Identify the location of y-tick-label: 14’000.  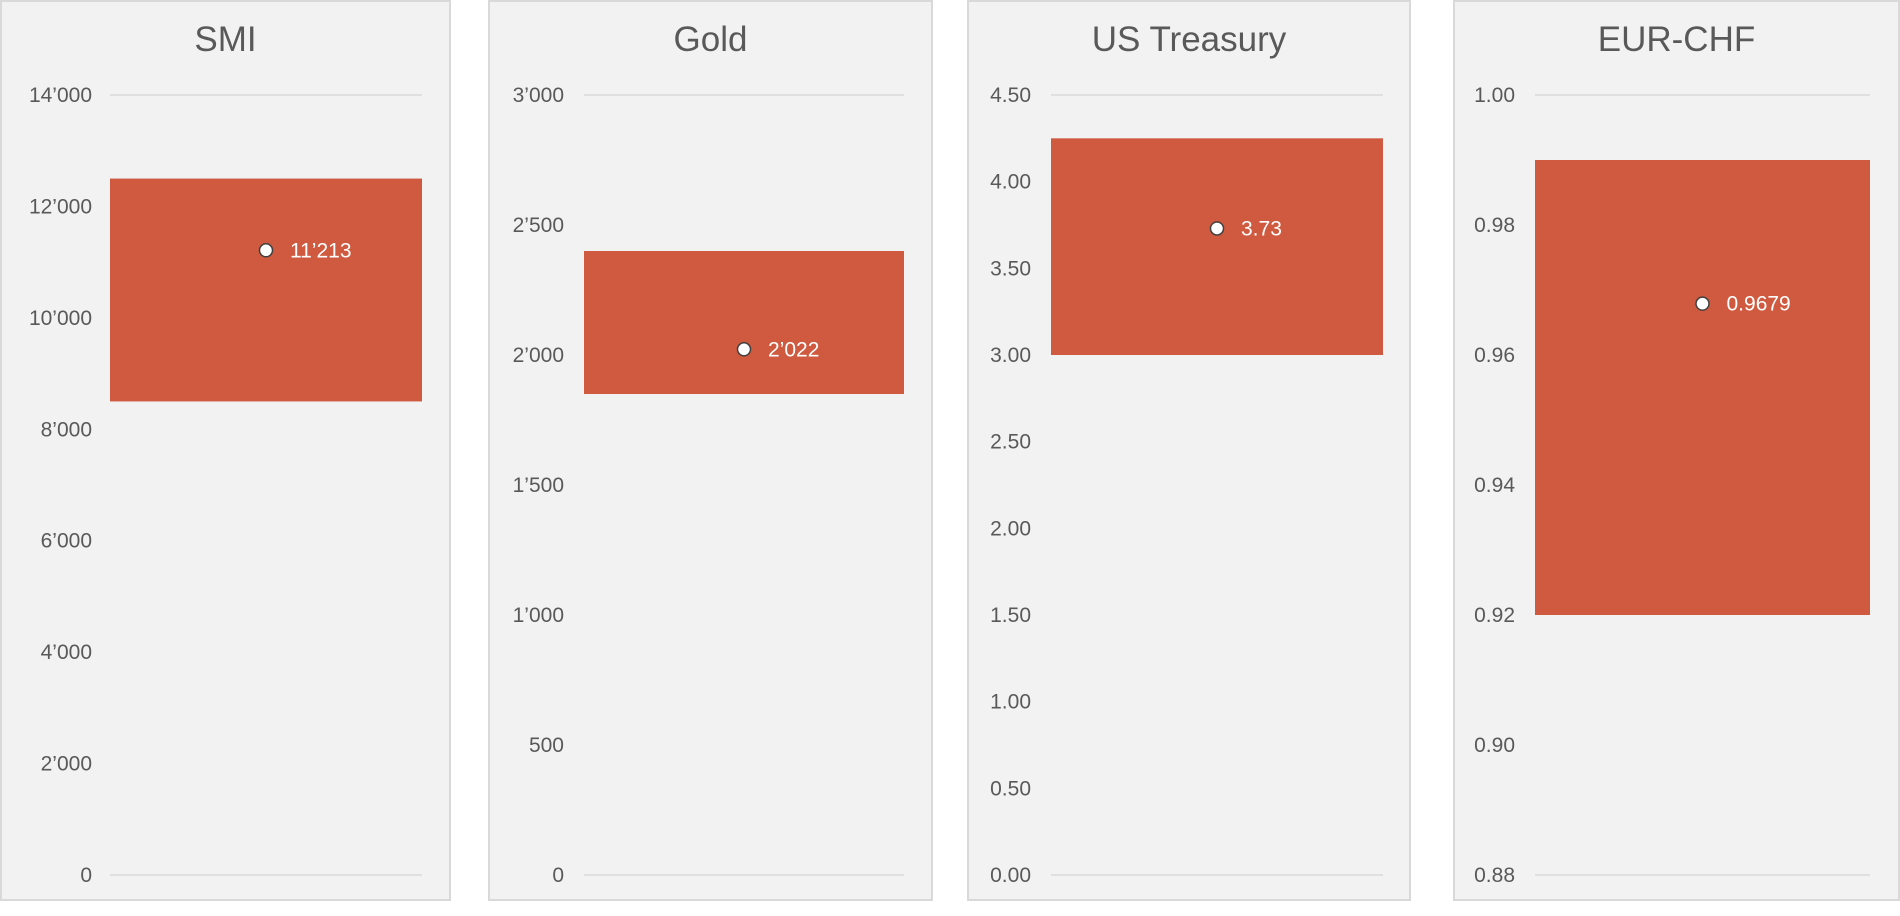
(60, 95).